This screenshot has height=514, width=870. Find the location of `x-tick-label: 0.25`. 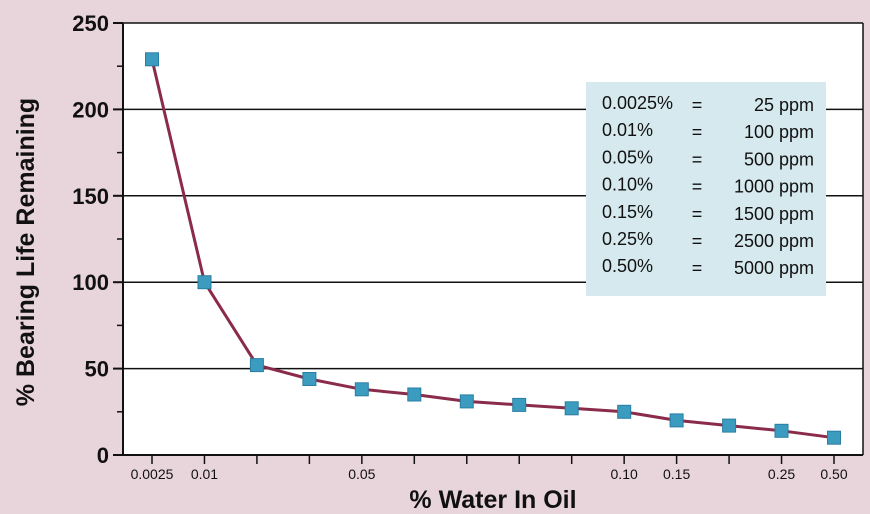

x-tick-label: 0.25 is located at coordinates (781, 474).